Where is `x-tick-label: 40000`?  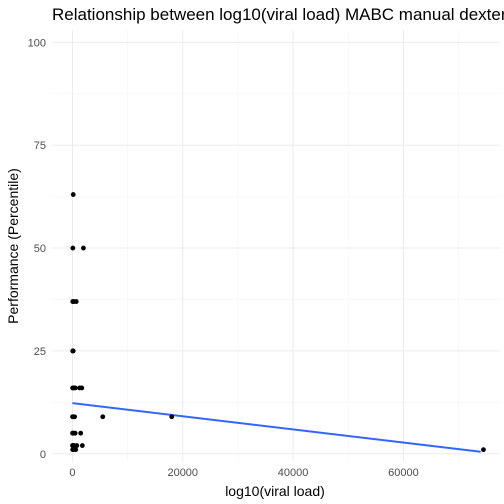 x-tick-label: 40000 is located at coordinates (293, 473).